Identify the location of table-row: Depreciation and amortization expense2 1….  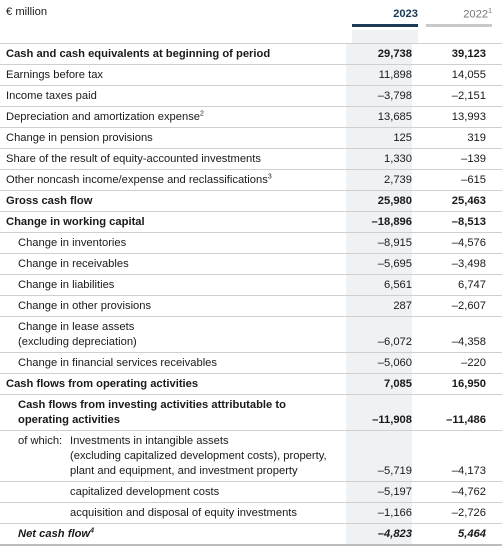
(251, 117).